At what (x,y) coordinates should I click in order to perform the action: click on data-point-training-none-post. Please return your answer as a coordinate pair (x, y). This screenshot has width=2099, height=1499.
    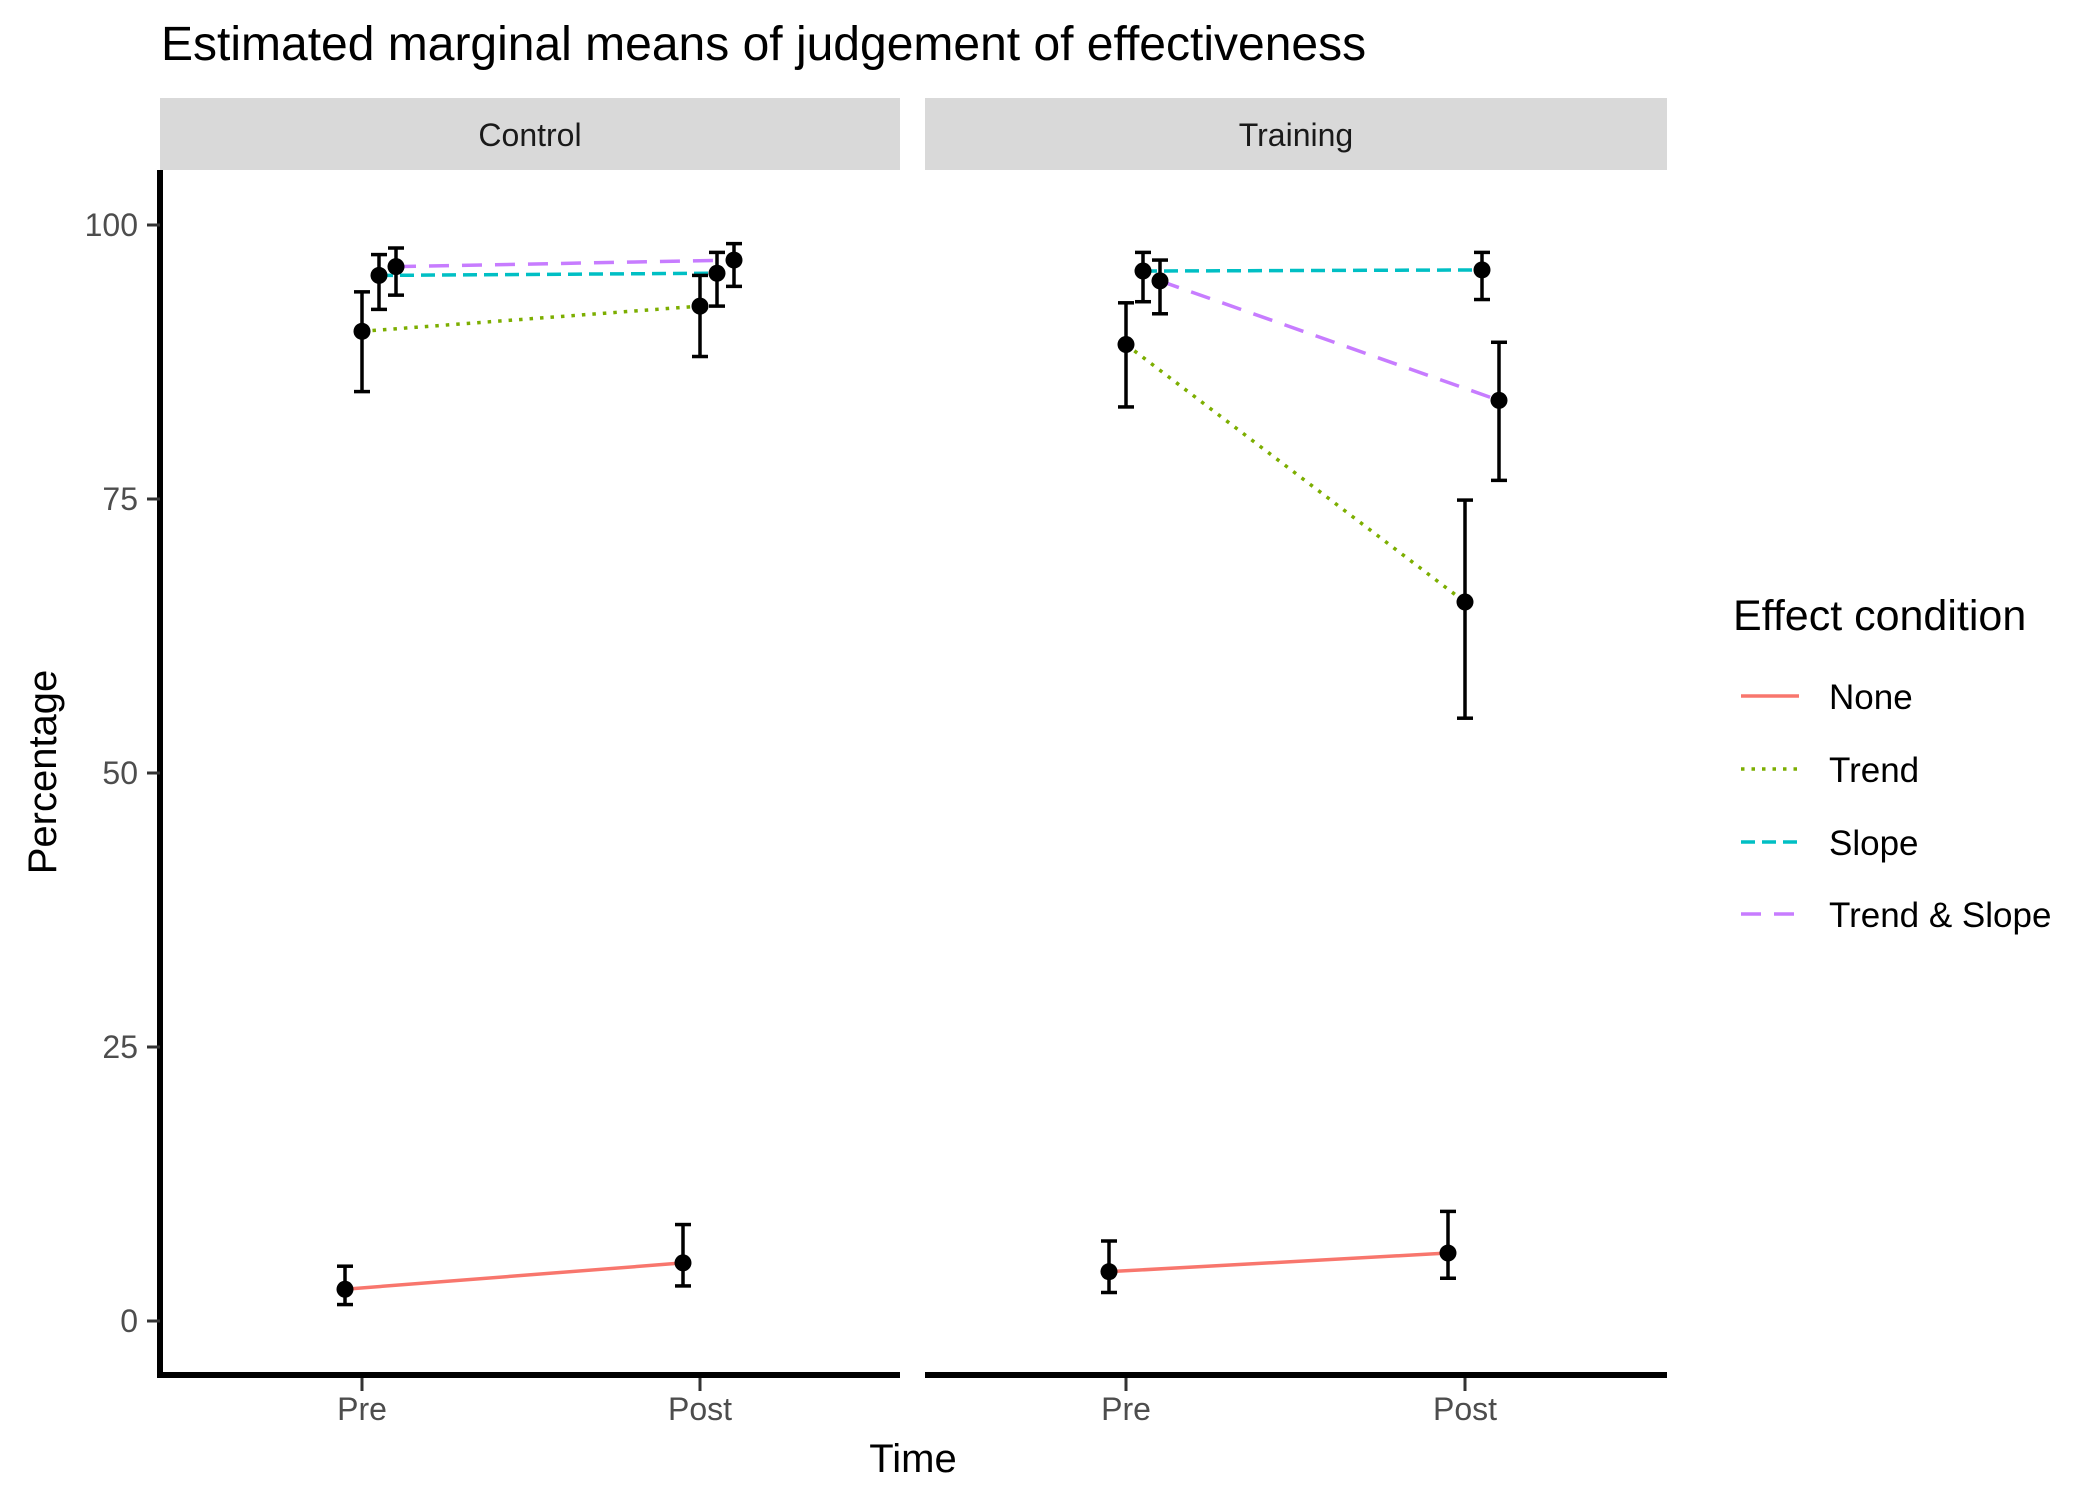
    Looking at the image, I should click on (1448, 1253).